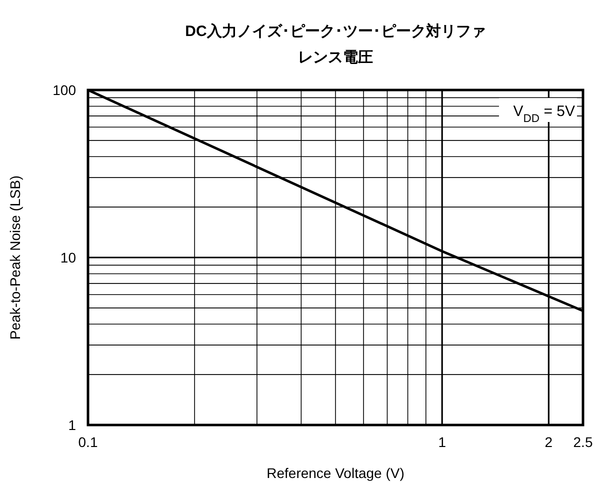 The height and width of the screenshot is (492, 602). I want to click on chart-title: DC入力ノイズ･ピーク･ツー･ピーク対リファレンス電圧, so click(335, 44).